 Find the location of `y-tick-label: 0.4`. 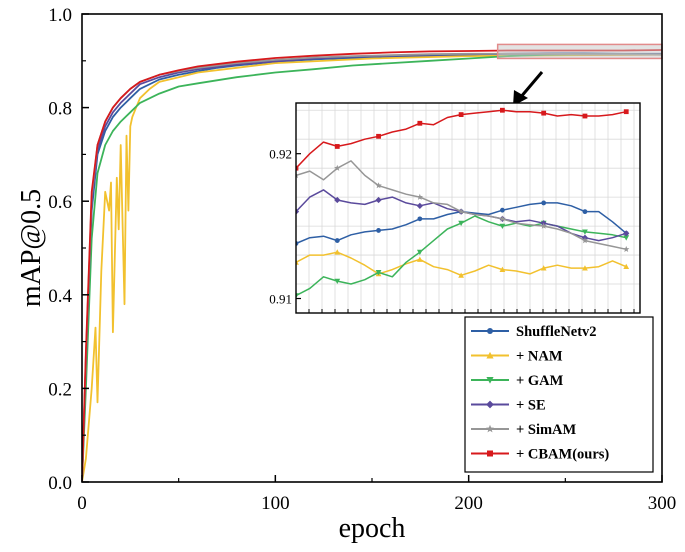

y-tick-label: 0.4 is located at coordinates (60, 296).